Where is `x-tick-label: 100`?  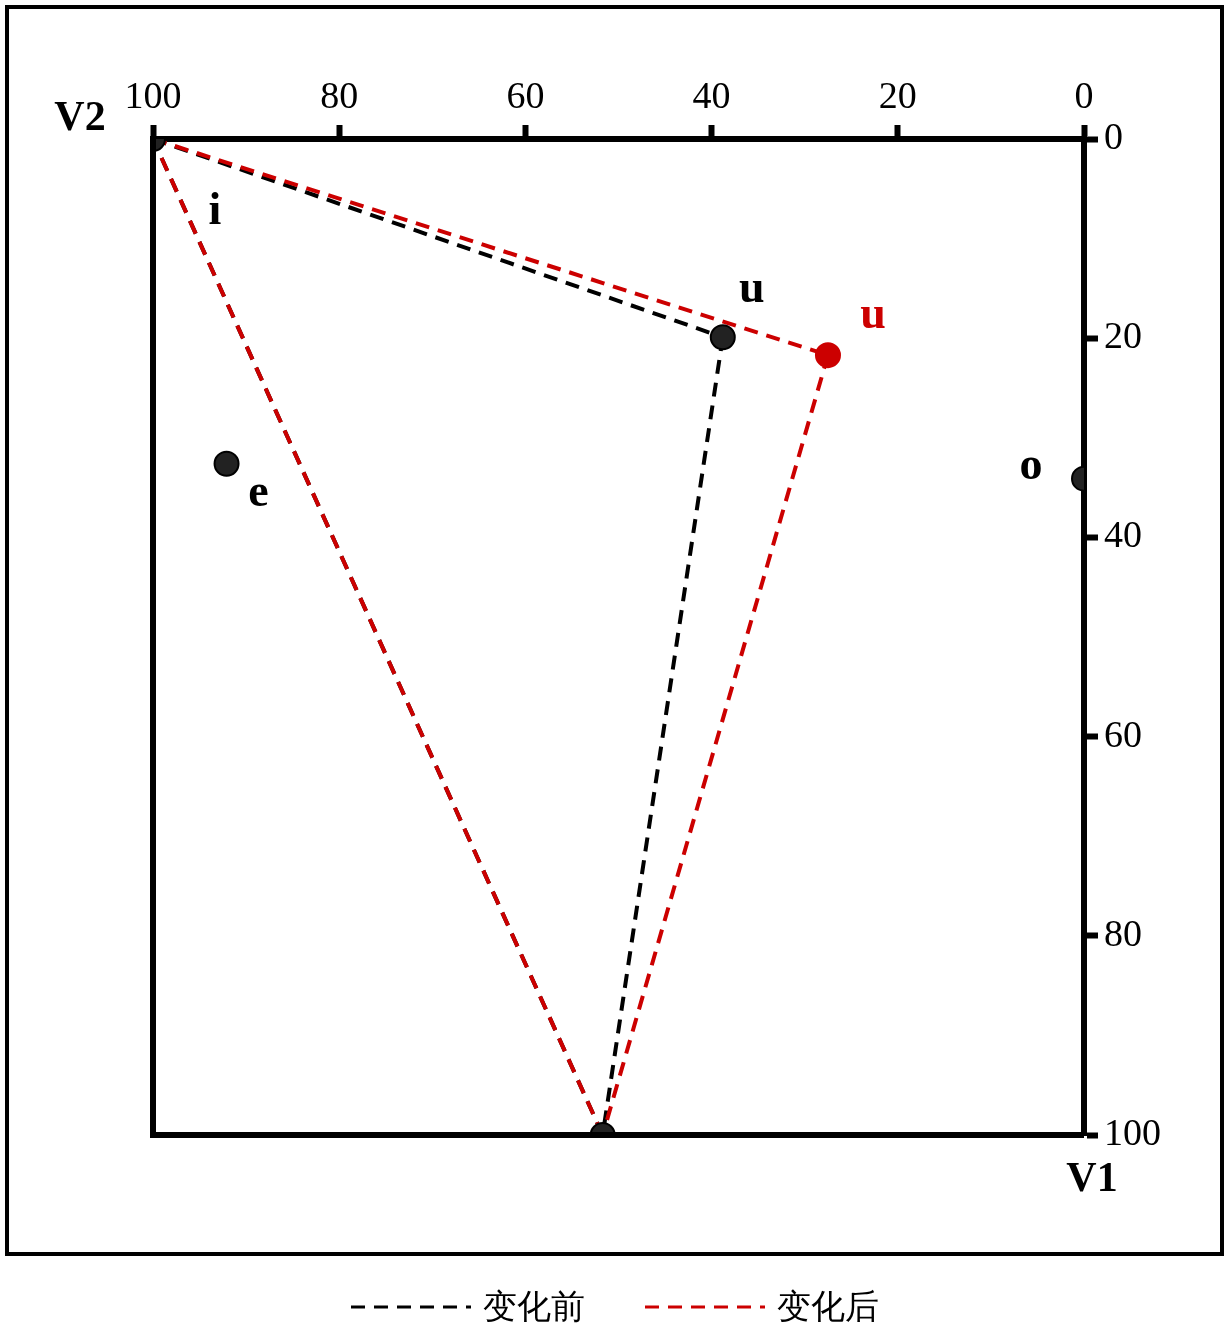
x-tick-label: 100 is located at coordinates (153, 95).